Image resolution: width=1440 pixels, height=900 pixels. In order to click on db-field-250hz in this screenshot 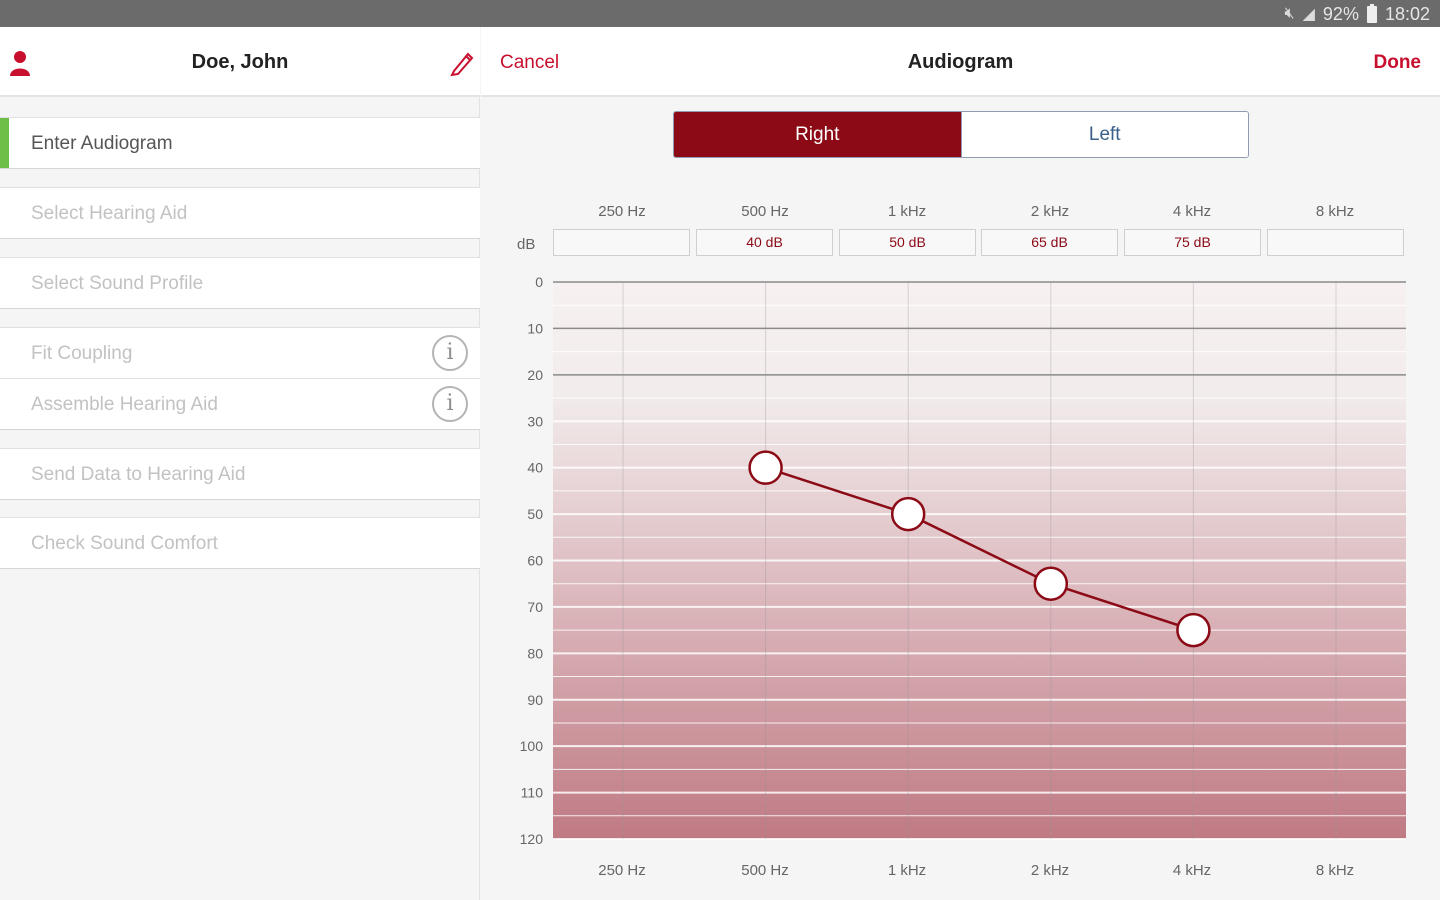, I will do `click(621, 242)`.